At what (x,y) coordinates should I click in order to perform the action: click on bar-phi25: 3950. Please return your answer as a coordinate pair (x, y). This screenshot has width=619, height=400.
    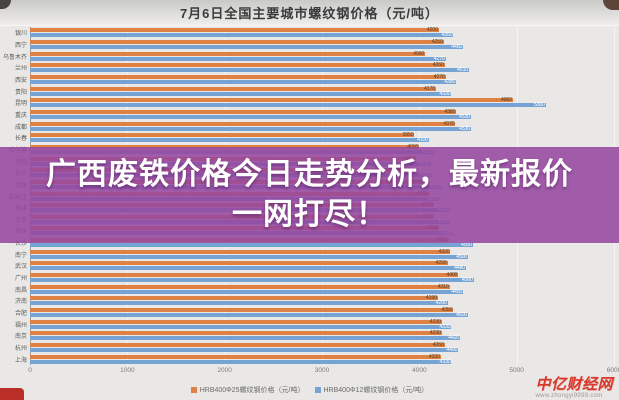
    Looking at the image, I should click on (222, 135).